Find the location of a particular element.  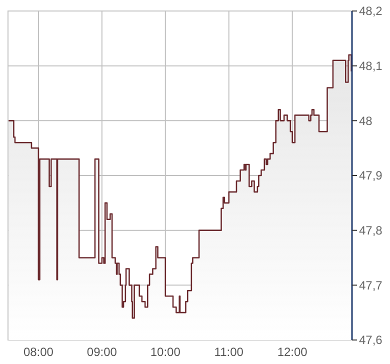

y-tick-label: 47,9 is located at coordinates (371, 175).